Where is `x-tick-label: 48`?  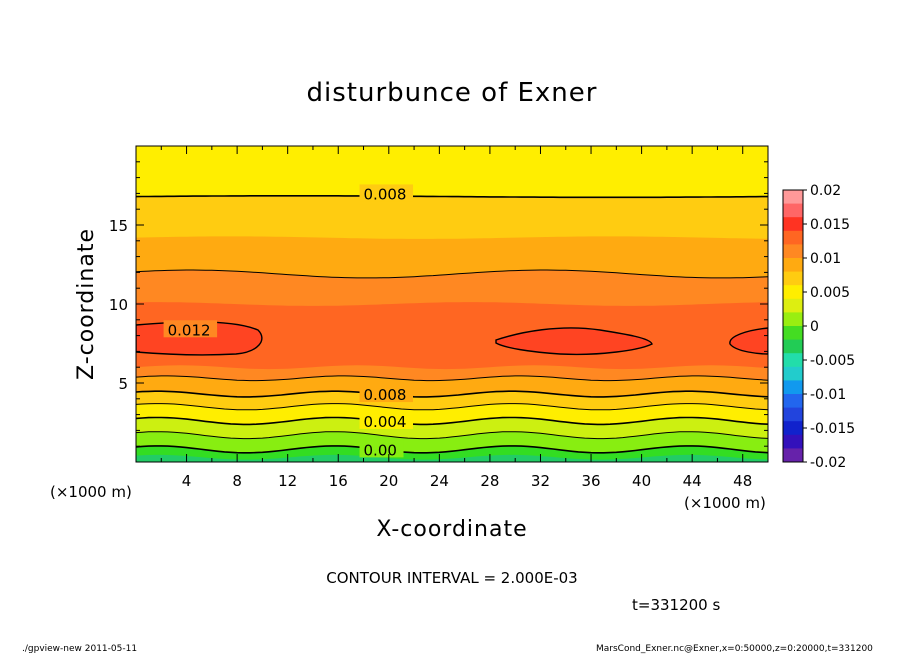 x-tick-label: 48 is located at coordinates (742, 481).